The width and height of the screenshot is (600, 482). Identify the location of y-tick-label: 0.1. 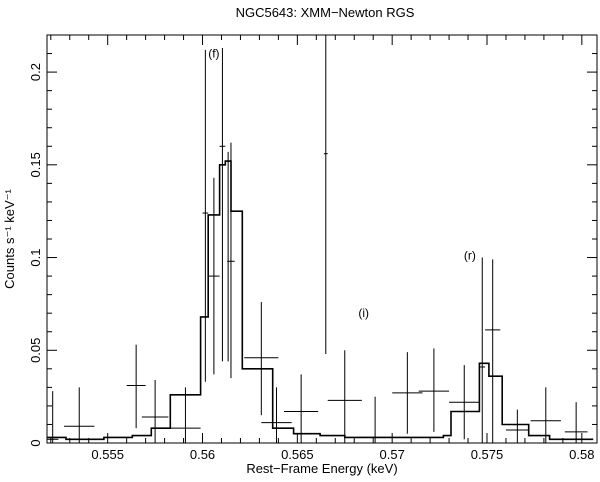
(35, 258).